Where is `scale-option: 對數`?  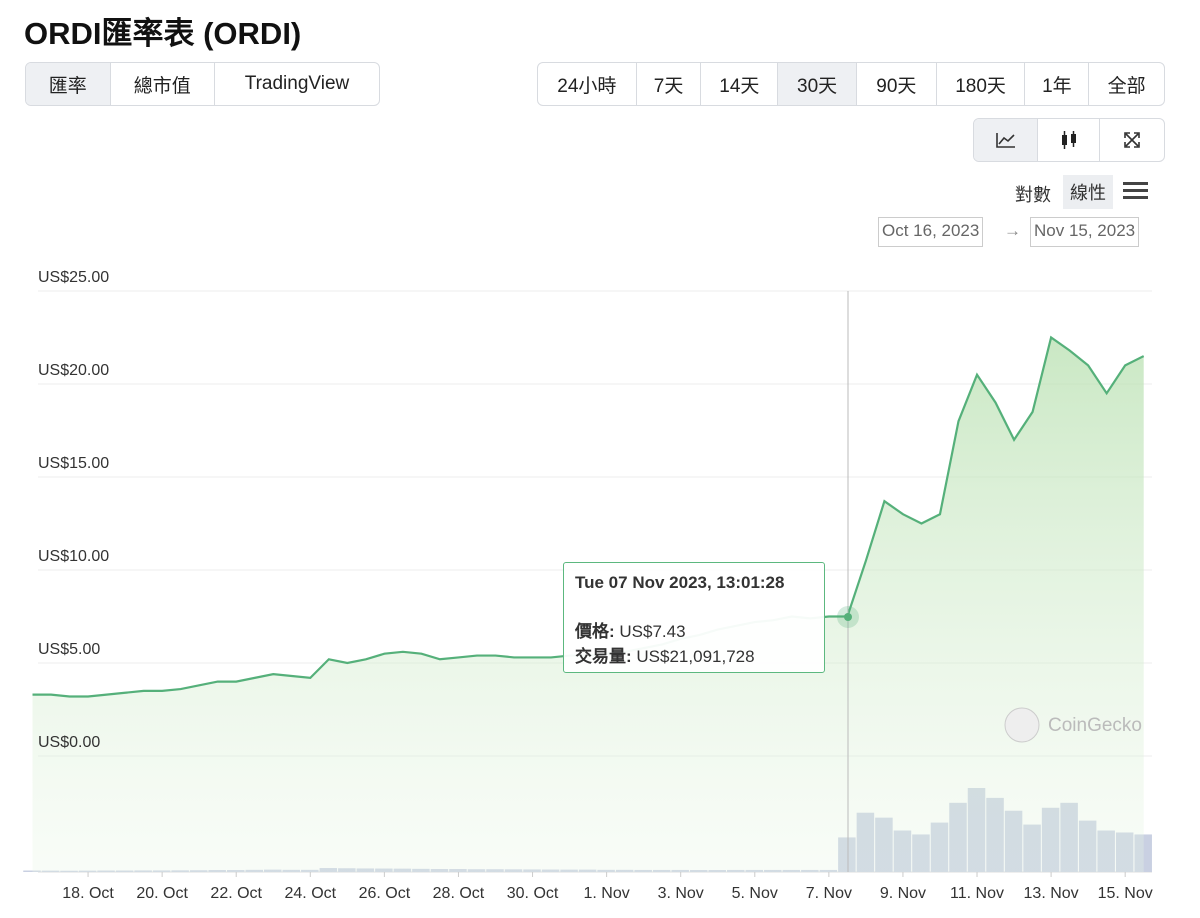 scale-option: 對數 is located at coordinates (1033, 195).